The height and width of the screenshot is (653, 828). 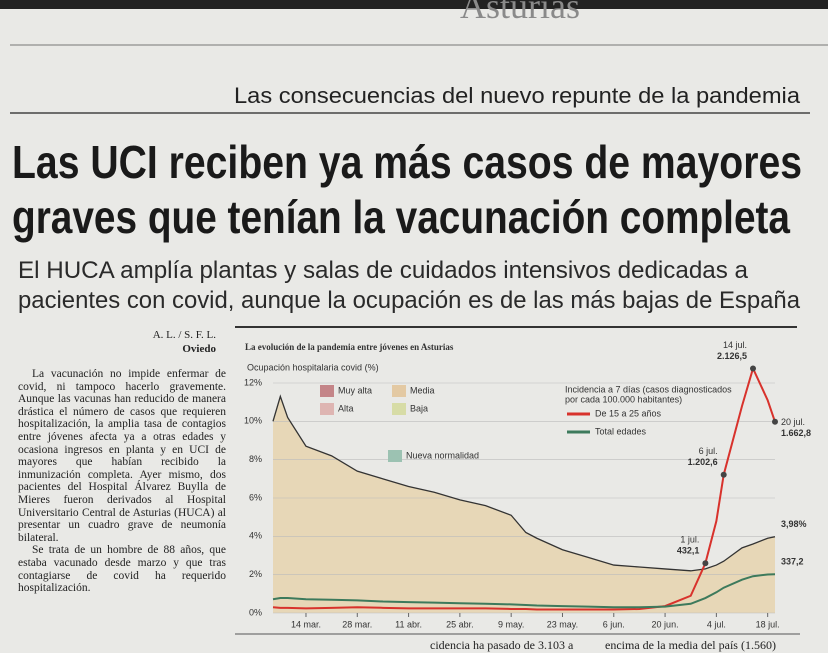 I want to click on top-edge, so click(x=414, y=4).